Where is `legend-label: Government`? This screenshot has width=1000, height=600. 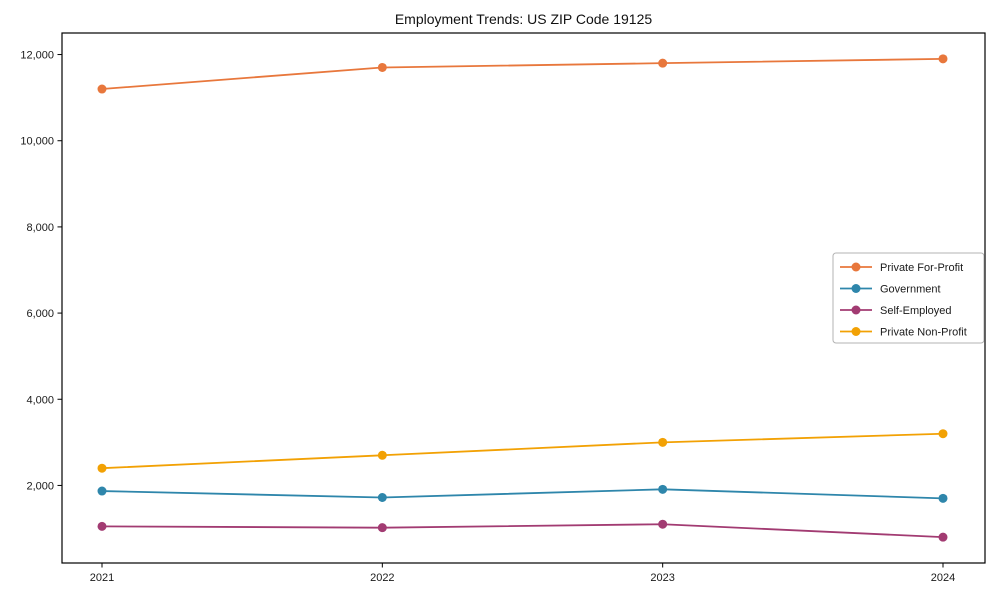
legend-label: Government is located at coordinates (910, 290).